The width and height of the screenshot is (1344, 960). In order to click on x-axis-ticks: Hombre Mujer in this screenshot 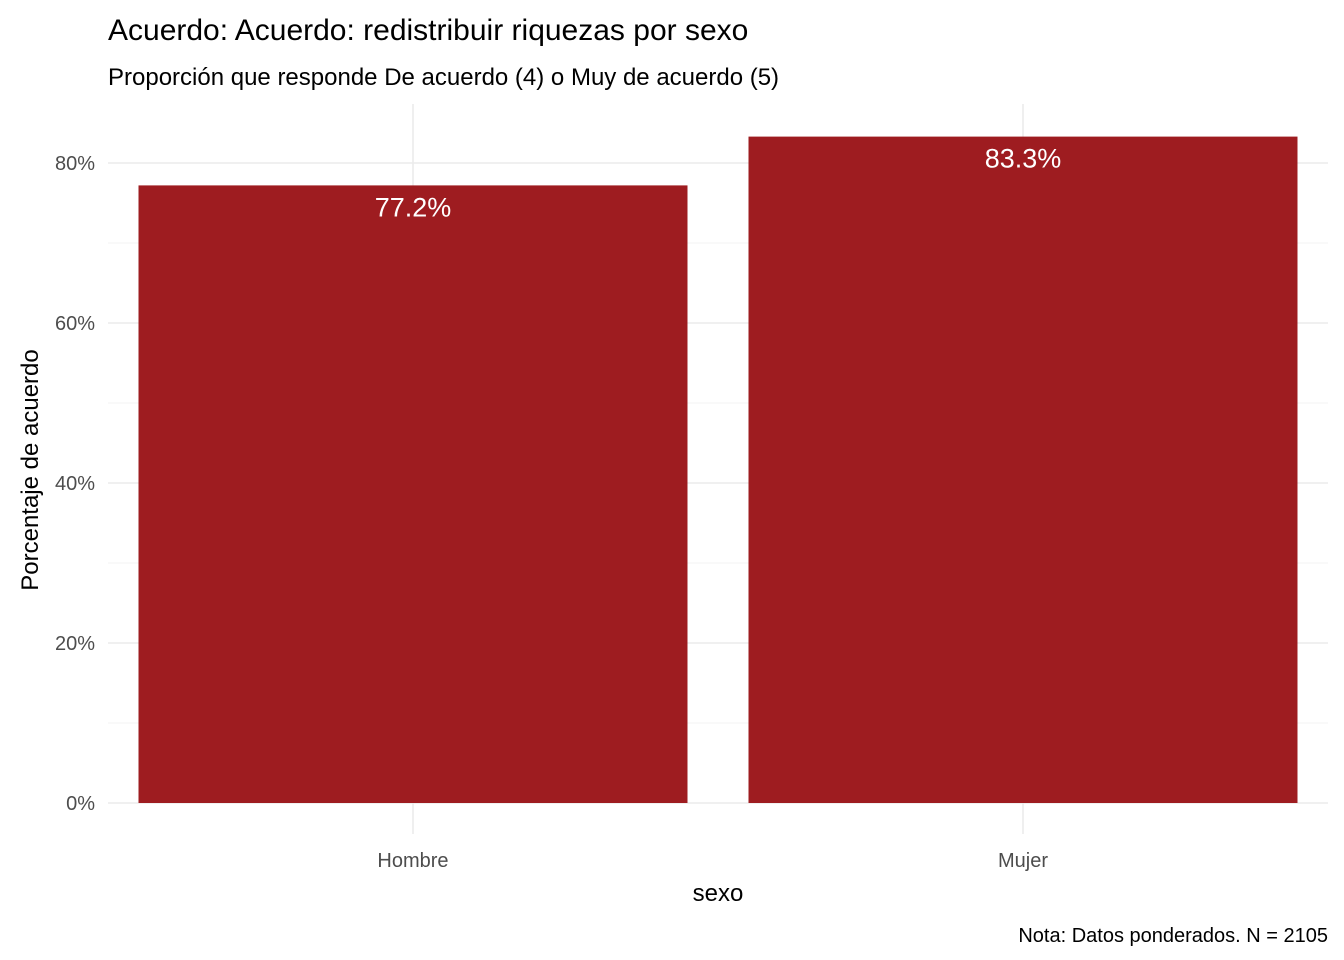, I will do `click(712, 861)`.